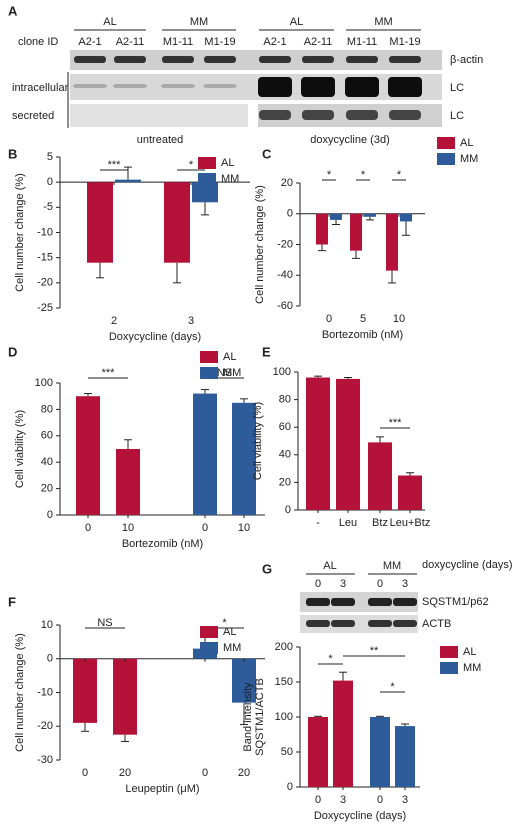 This screenshot has width=520, height=825. Describe the element at coordinates (45, 760) in the screenshot. I see `y-tick-label: -30` at that location.